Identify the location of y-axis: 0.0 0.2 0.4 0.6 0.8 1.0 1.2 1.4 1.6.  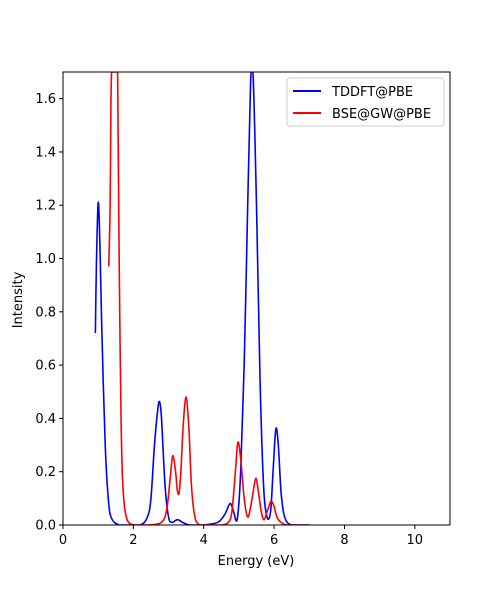
(49, 313).